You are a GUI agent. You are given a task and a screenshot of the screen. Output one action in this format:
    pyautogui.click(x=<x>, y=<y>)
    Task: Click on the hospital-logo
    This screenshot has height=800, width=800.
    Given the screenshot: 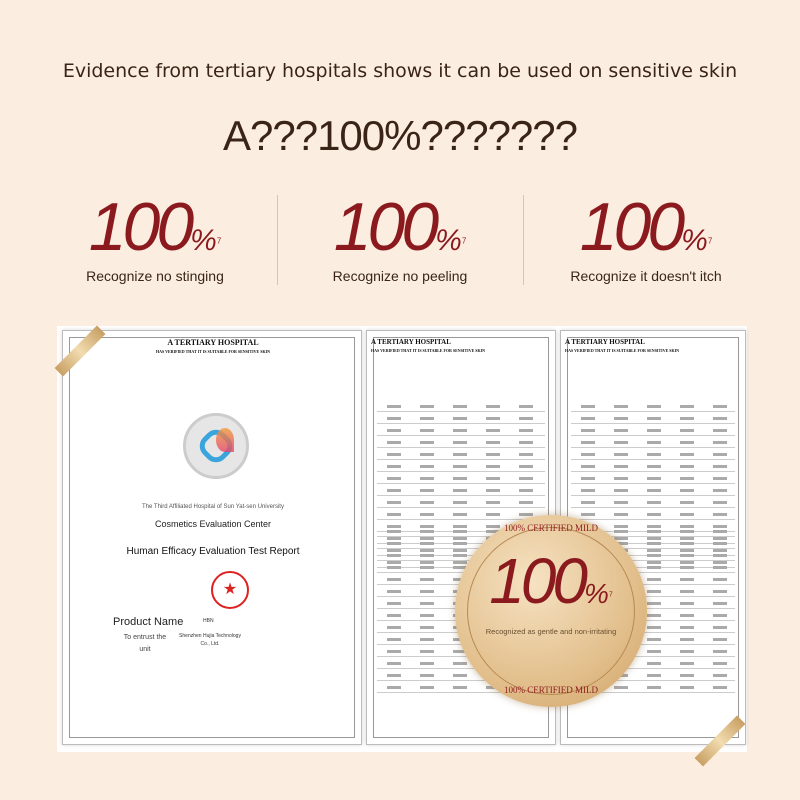 What is the action you would take?
    pyautogui.click(x=216, y=446)
    